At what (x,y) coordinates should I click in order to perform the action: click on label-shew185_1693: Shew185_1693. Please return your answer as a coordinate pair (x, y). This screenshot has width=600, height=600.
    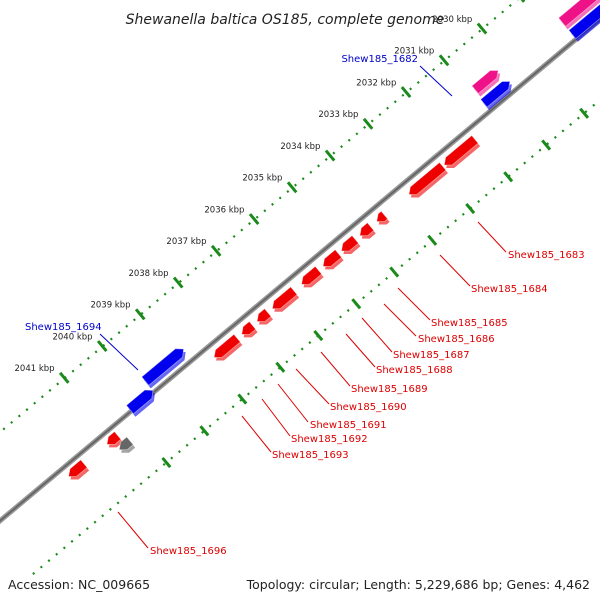
    Looking at the image, I should click on (310, 455).